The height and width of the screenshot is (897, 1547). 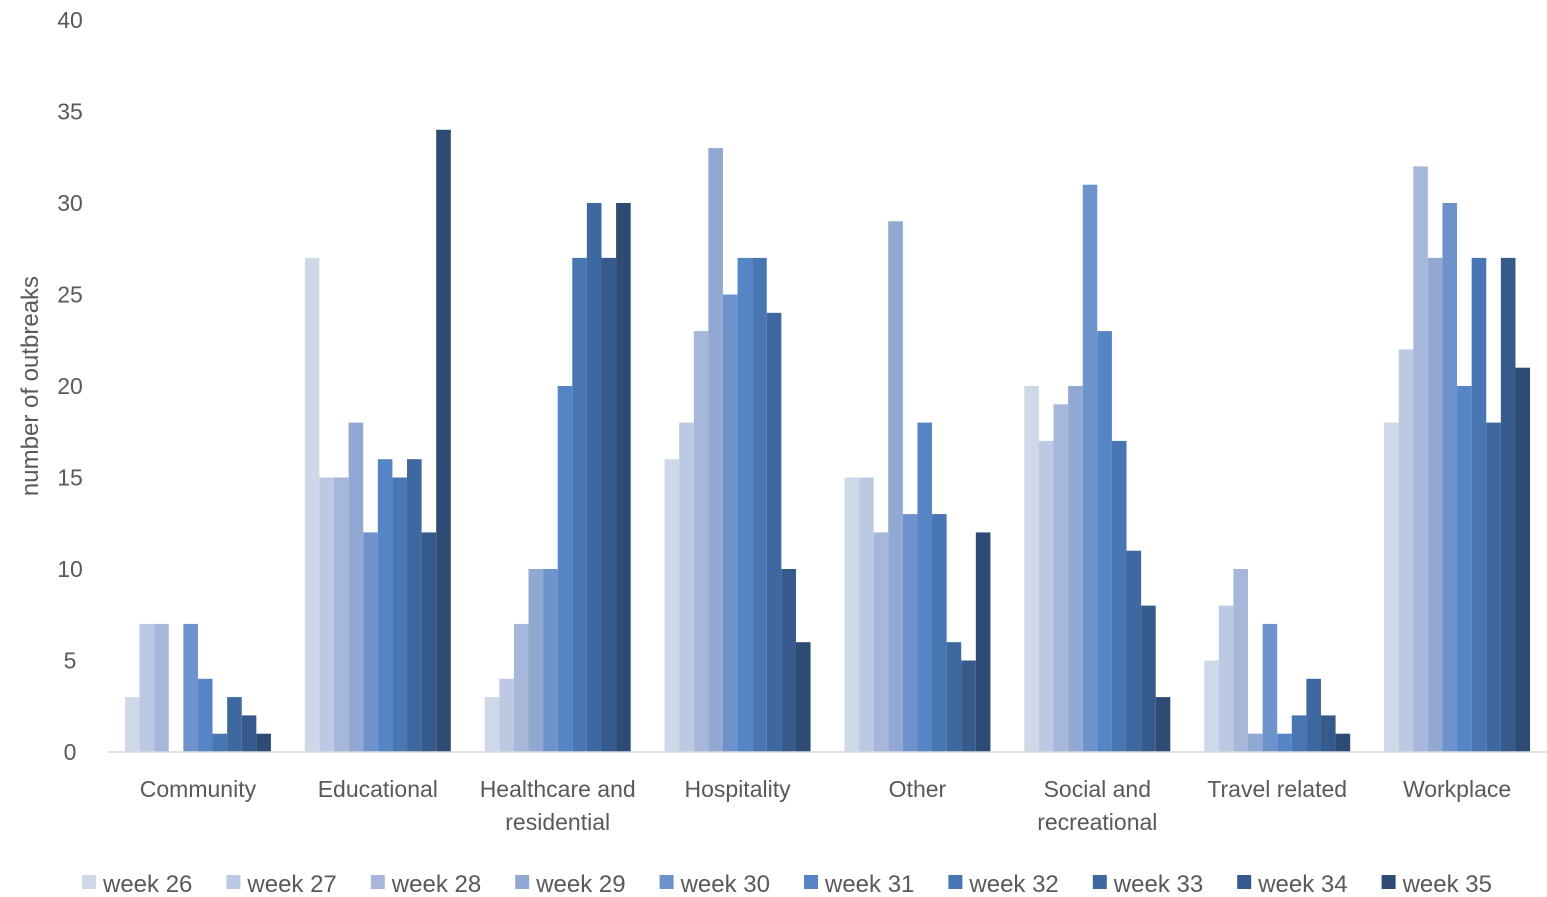 What do you see at coordinates (30, 386) in the screenshot?
I see `y-axis-label: number of outbreaks` at bounding box center [30, 386].